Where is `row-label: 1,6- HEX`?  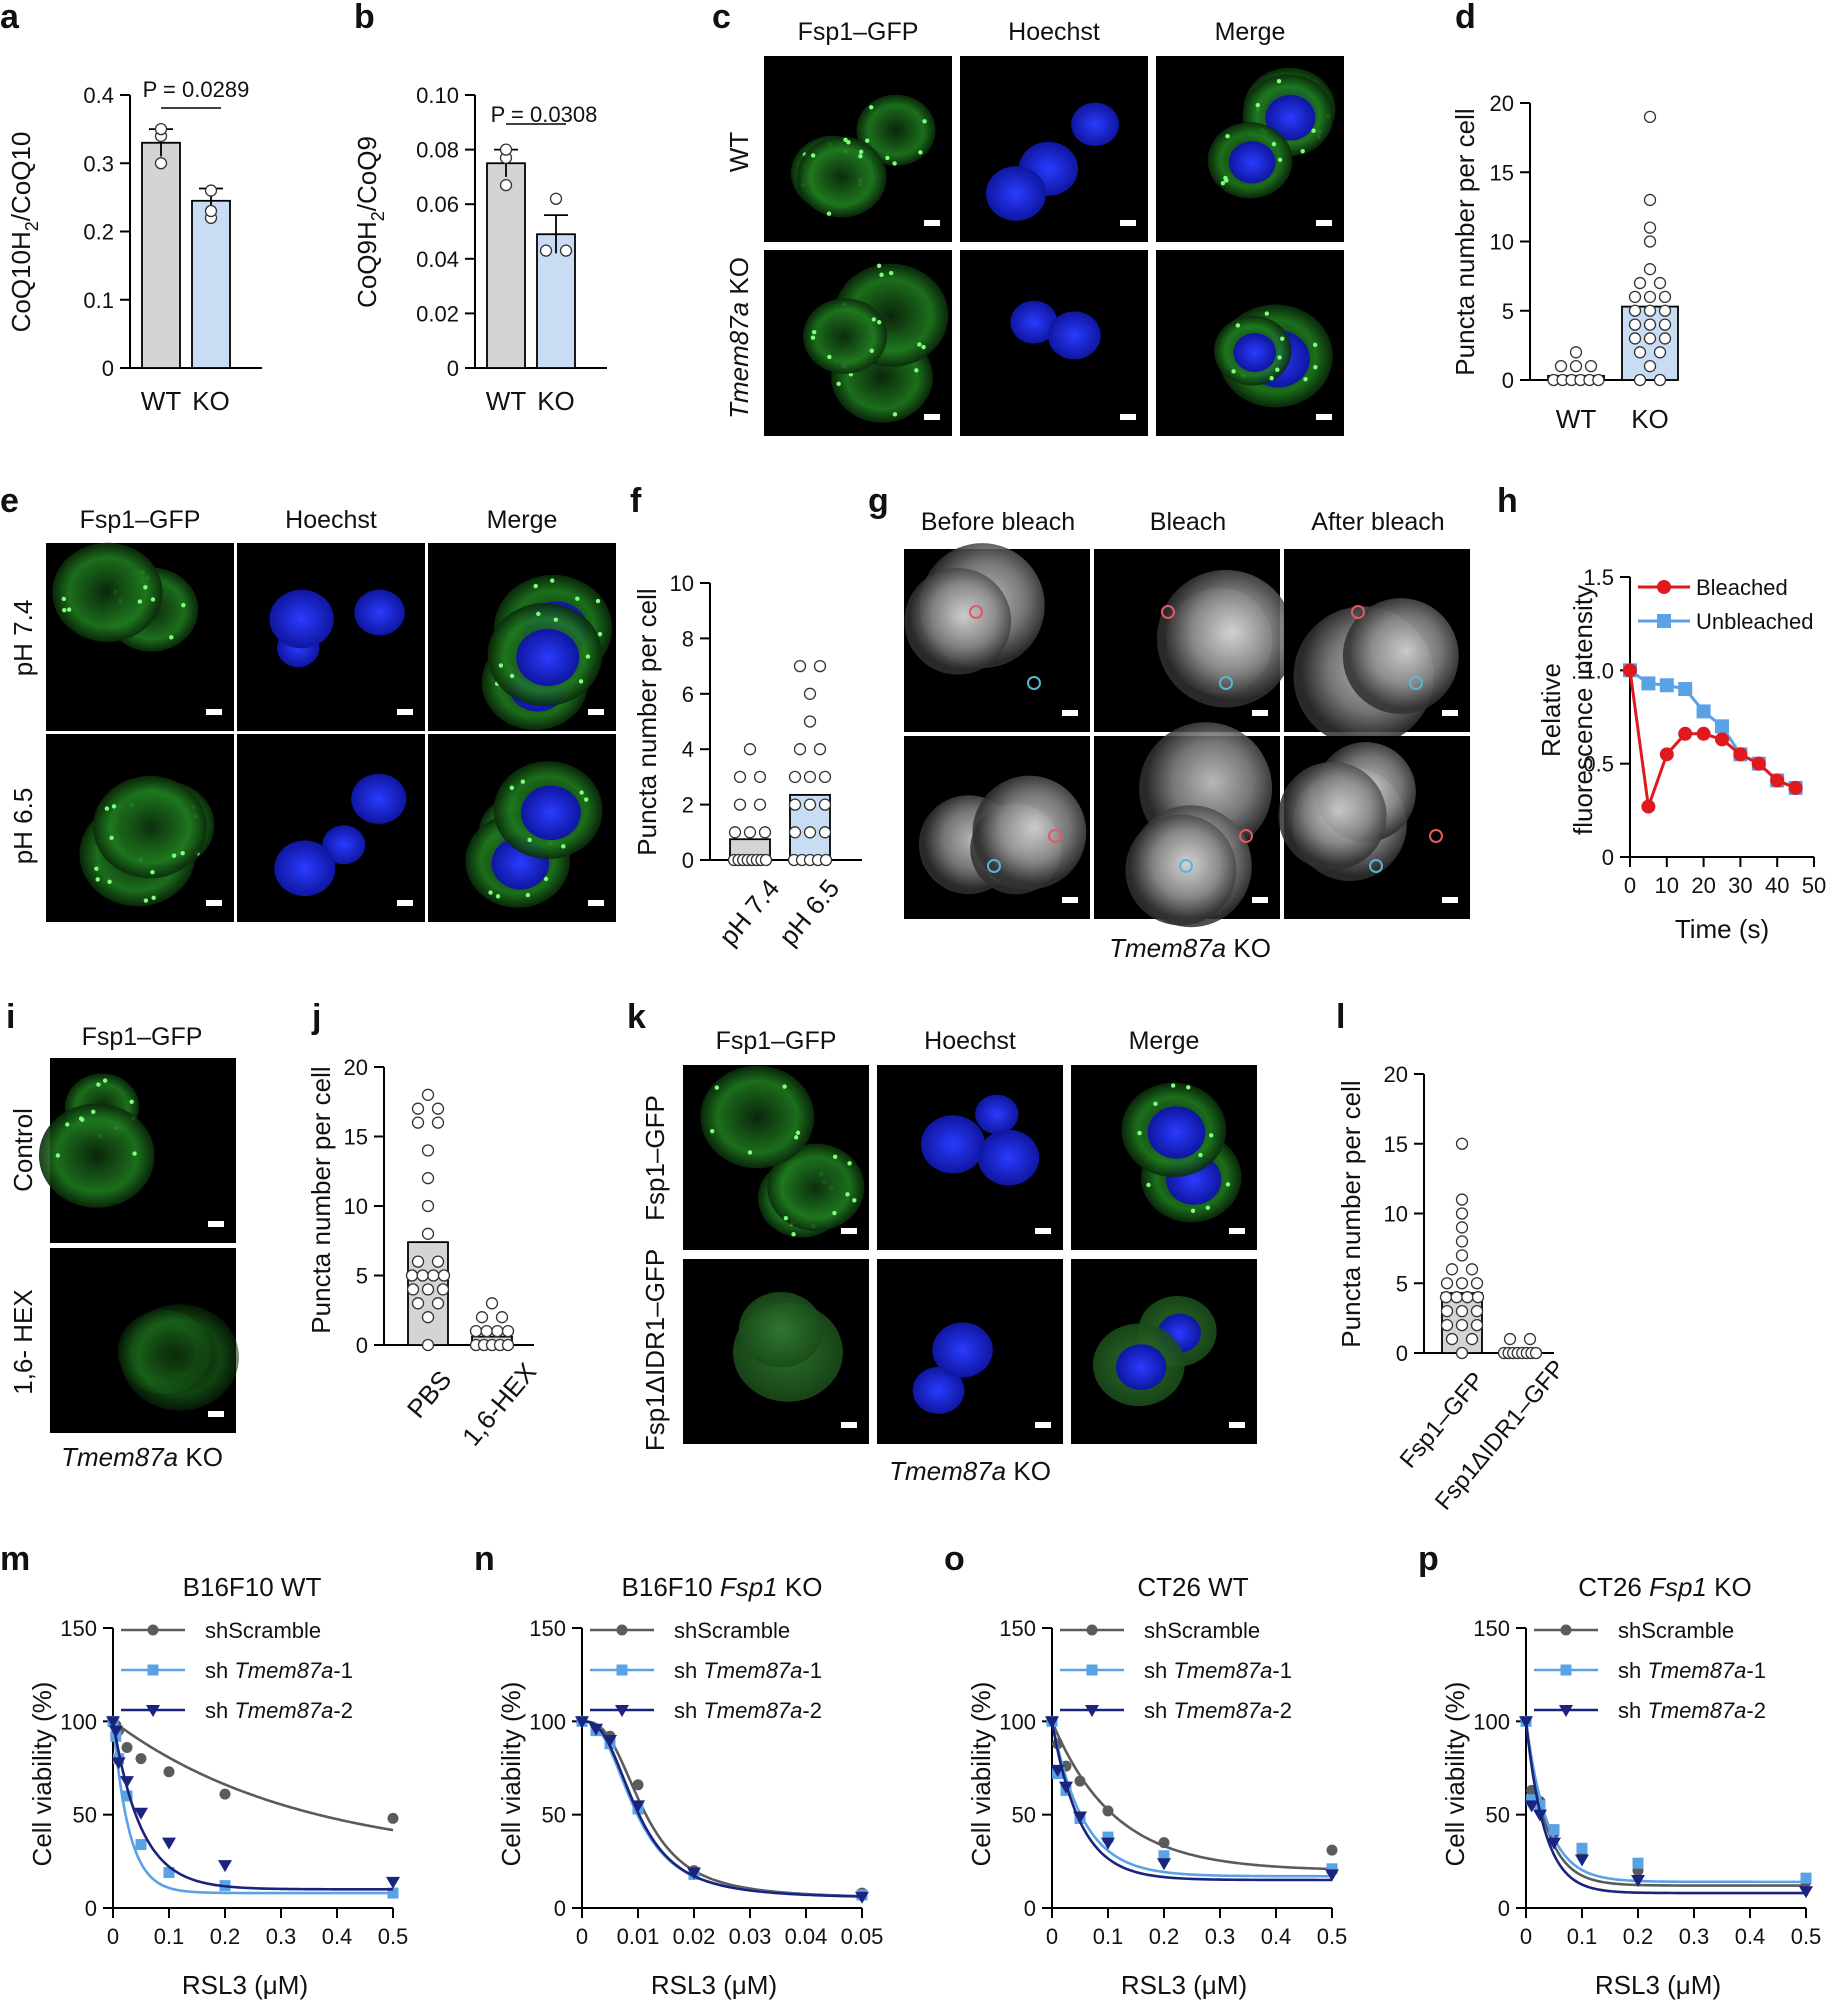
row-label: 1,6- HEX is located at coordinates (23, 1342).